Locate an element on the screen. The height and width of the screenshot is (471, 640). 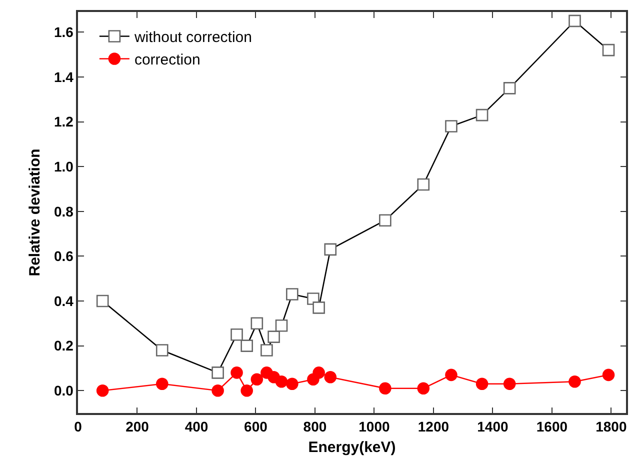
y-tick-label: 0.4 is located at coordinates (64, 300).